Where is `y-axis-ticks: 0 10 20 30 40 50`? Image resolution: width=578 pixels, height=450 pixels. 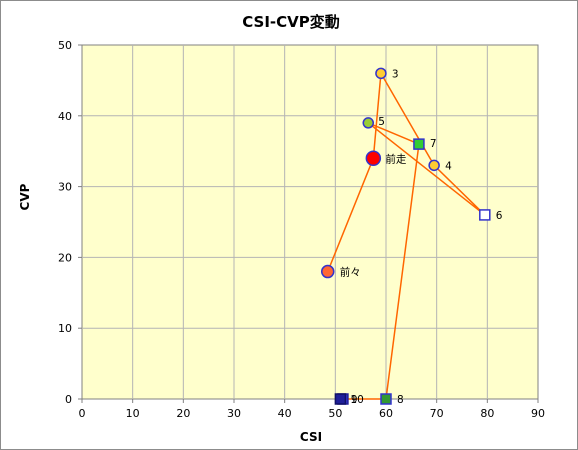
y-axis-ticks: 0 10 20 30 40 50 is located at coordinates (70, 222).